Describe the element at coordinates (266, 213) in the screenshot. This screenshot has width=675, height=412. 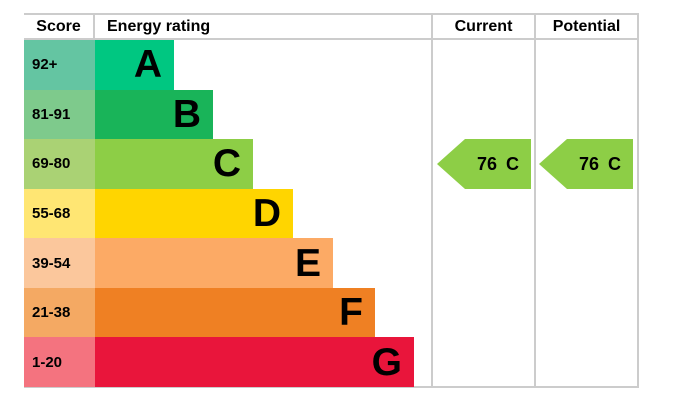
I see `band-letter: D` at that location.